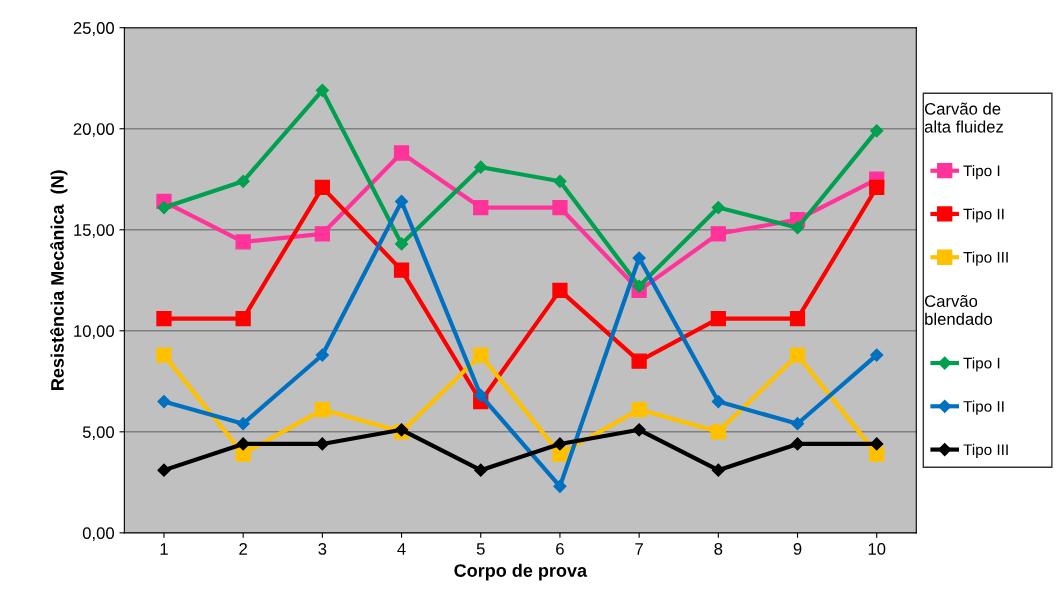 Image resolution: width=1063 pixels, height=616 pixels. Describe the element at coordinates (401, 549) in the screenshot. I see `x-tick-label: 4` at that location.